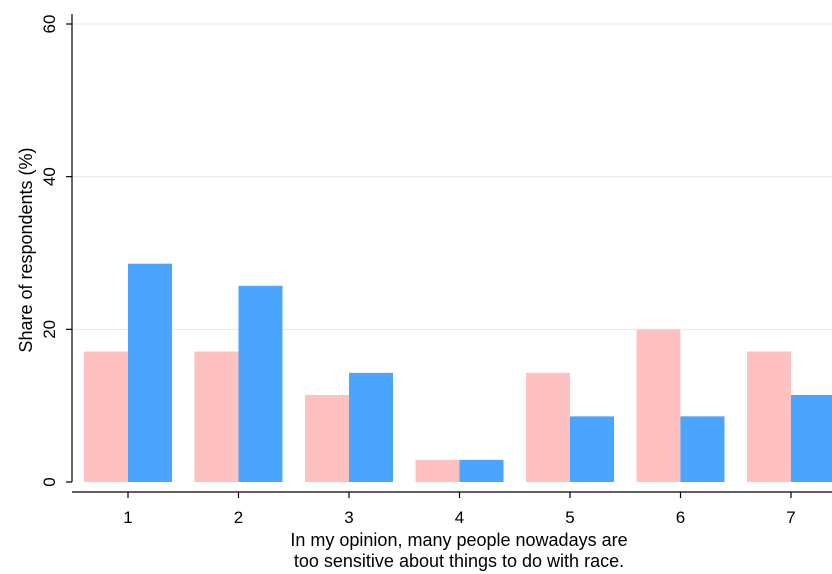  What do you see at coordinates (127, 517) in the screenshot?
I see `x-tick-label: 1` at bounding box center [127, 517].